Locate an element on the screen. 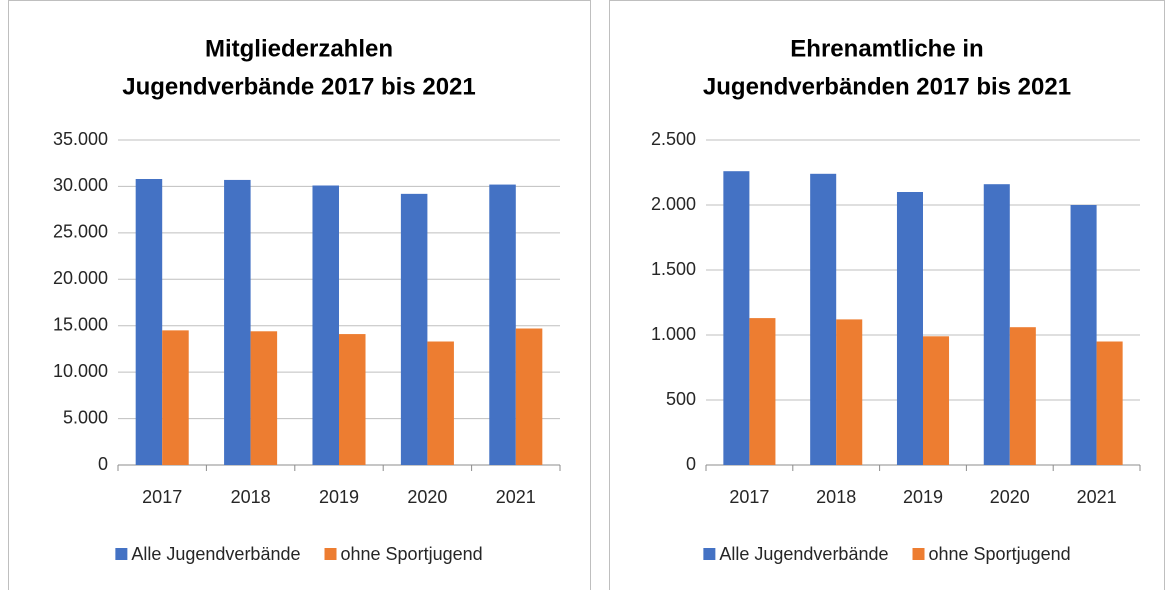 This screenshot has height=590, width=1170. y-tick-label: 30.000 is located at coordinates (80, 185).